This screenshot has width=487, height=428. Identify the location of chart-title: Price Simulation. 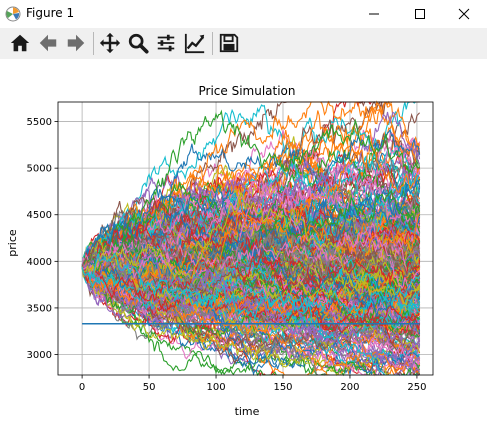
(246, 91).